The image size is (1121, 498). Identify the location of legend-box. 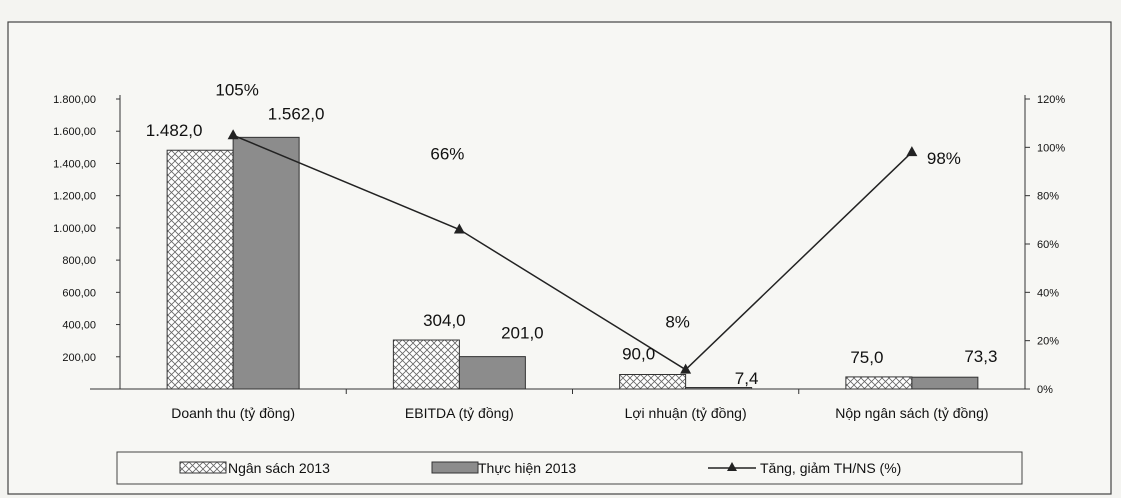
(569, 468).